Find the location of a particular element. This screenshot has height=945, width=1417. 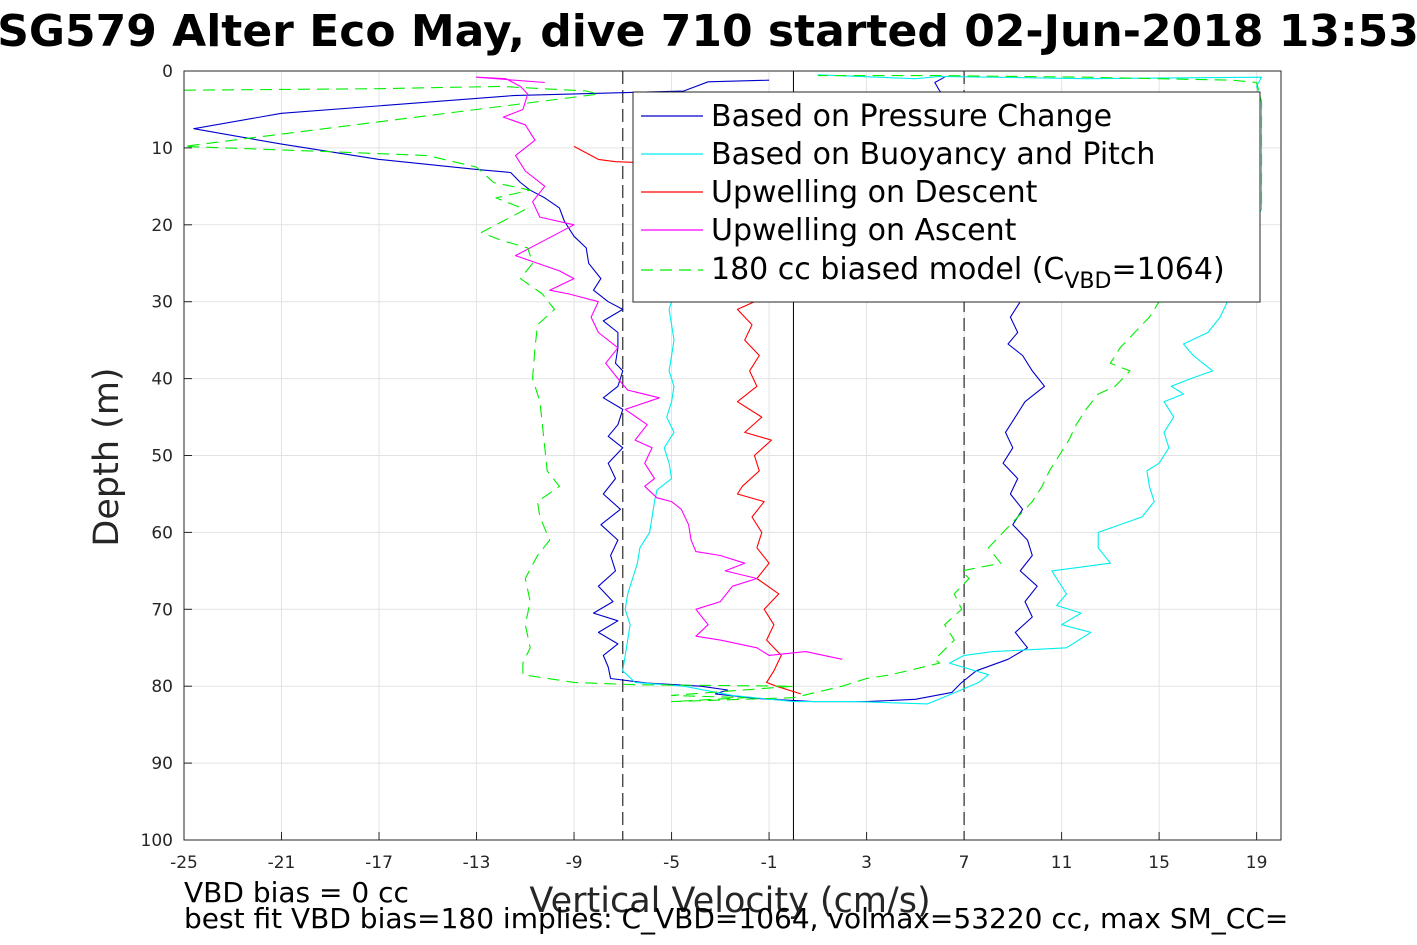

y-tick-label: 10 is located at coordinates (162, 149).